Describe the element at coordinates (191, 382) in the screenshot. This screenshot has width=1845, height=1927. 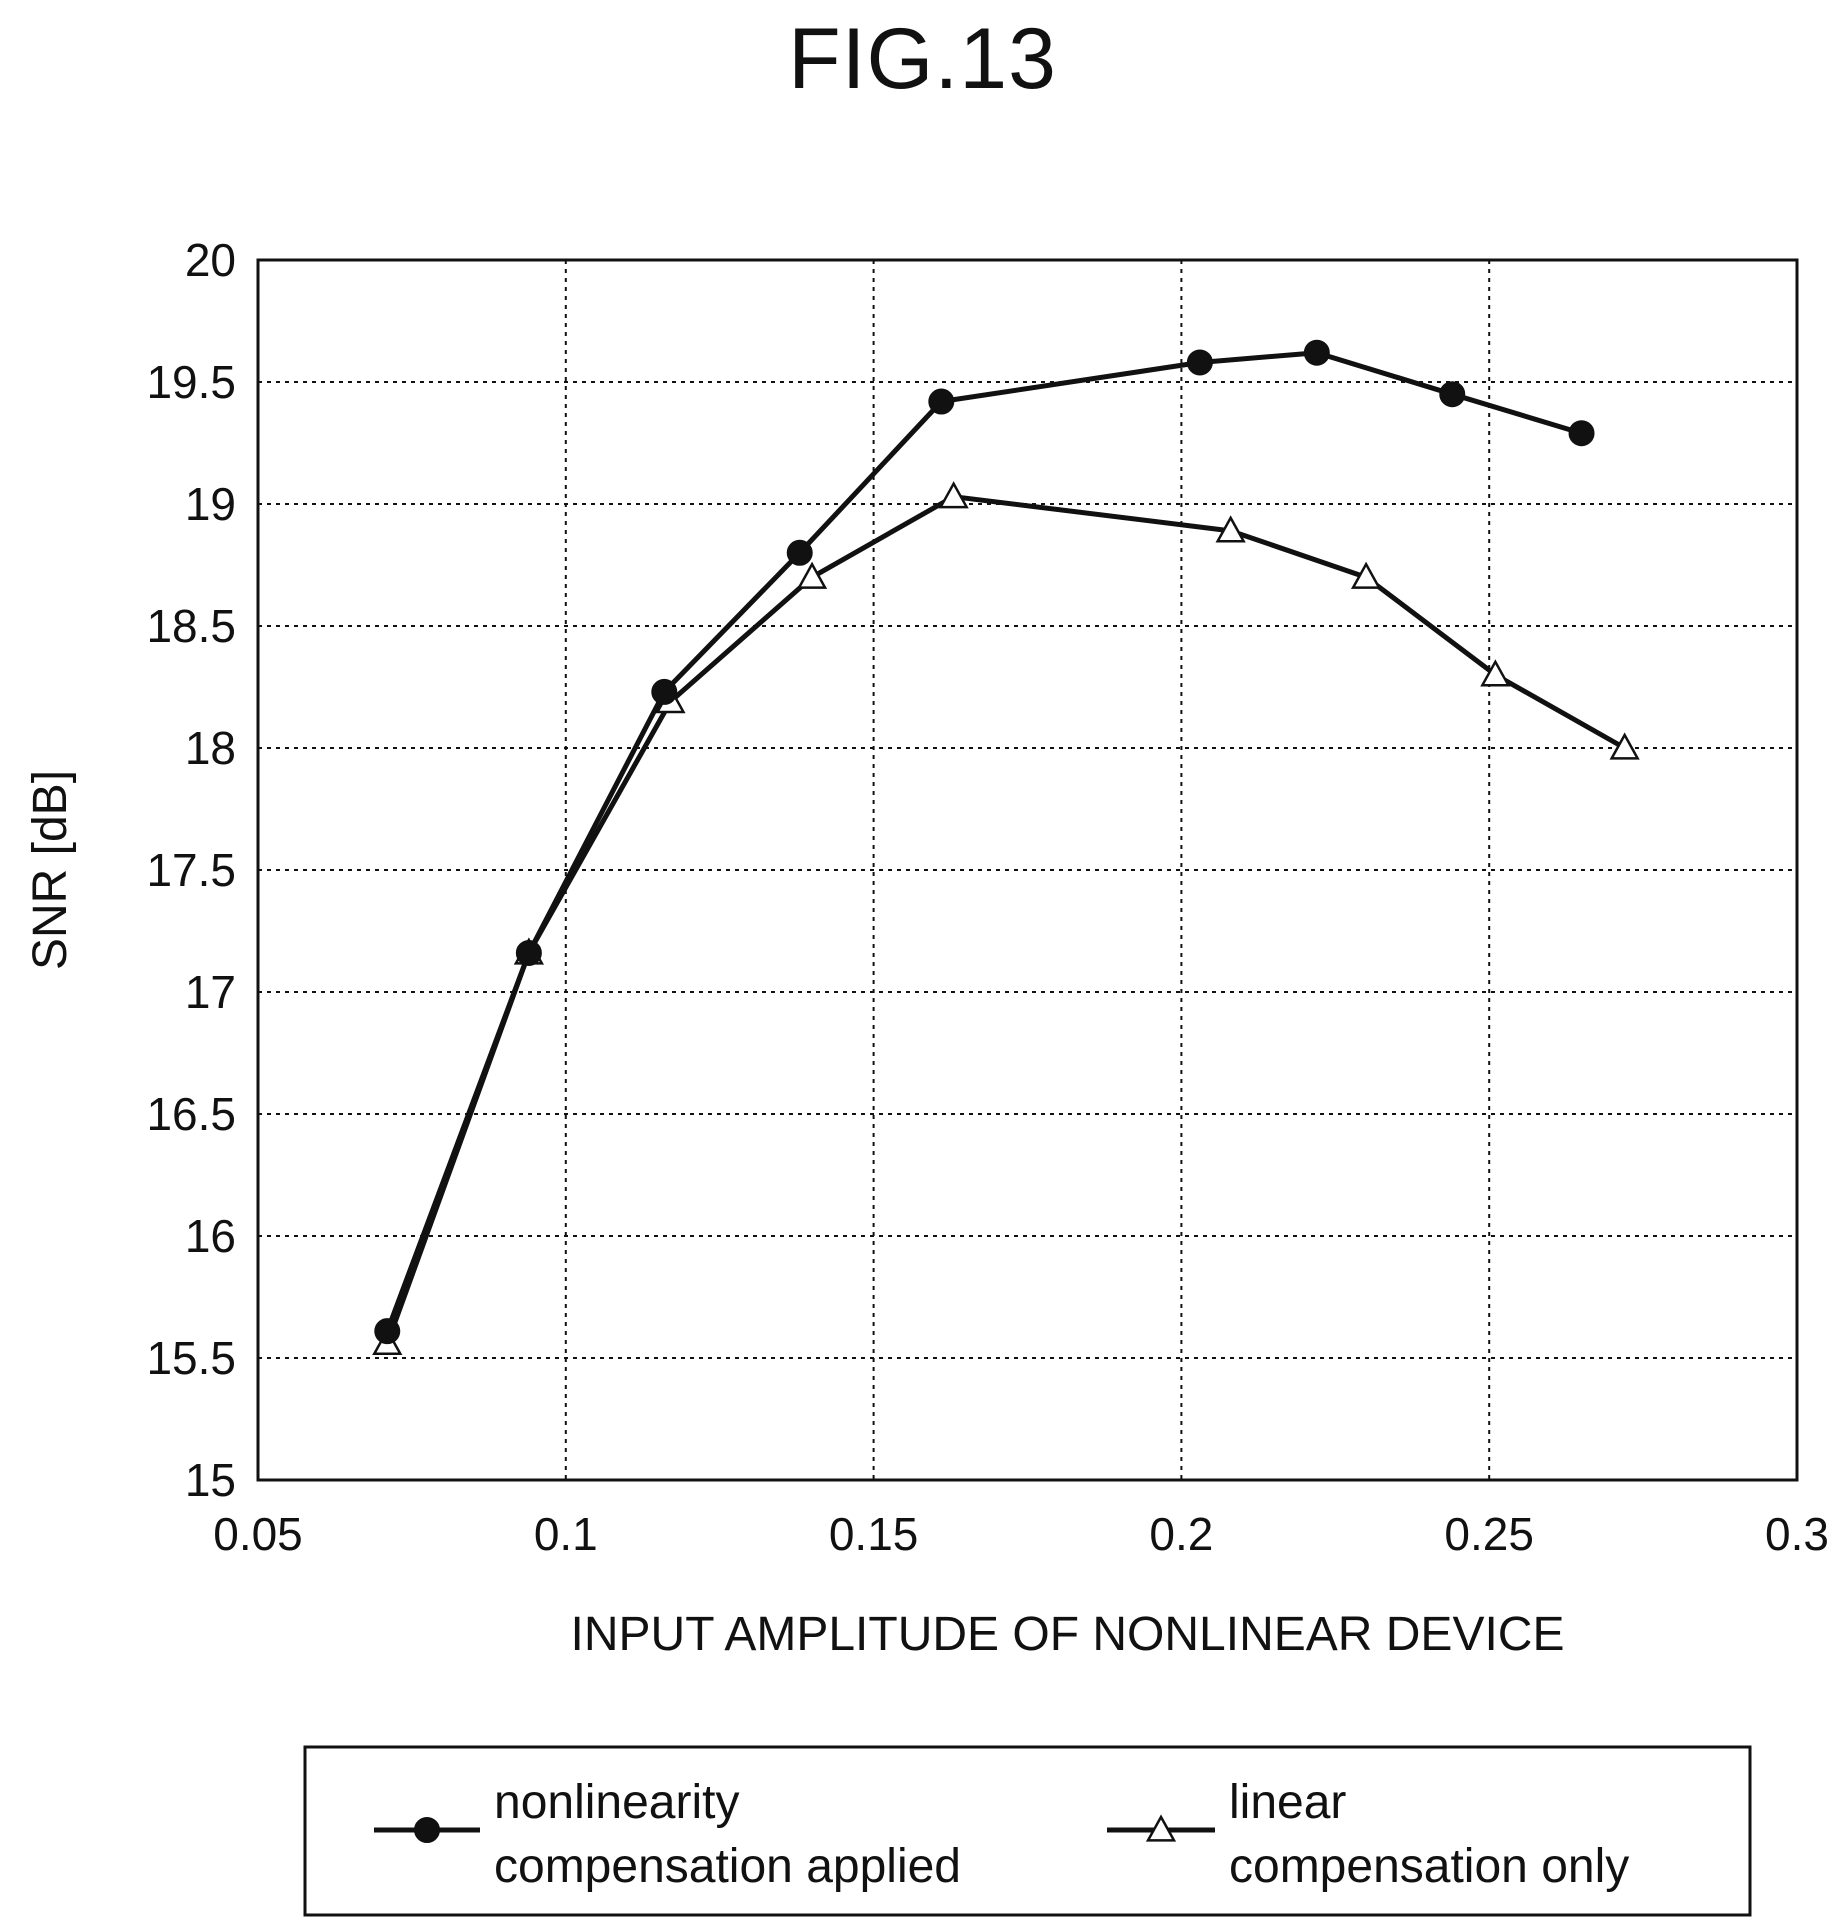
I see `y-tick-label: 19.5` at that location.